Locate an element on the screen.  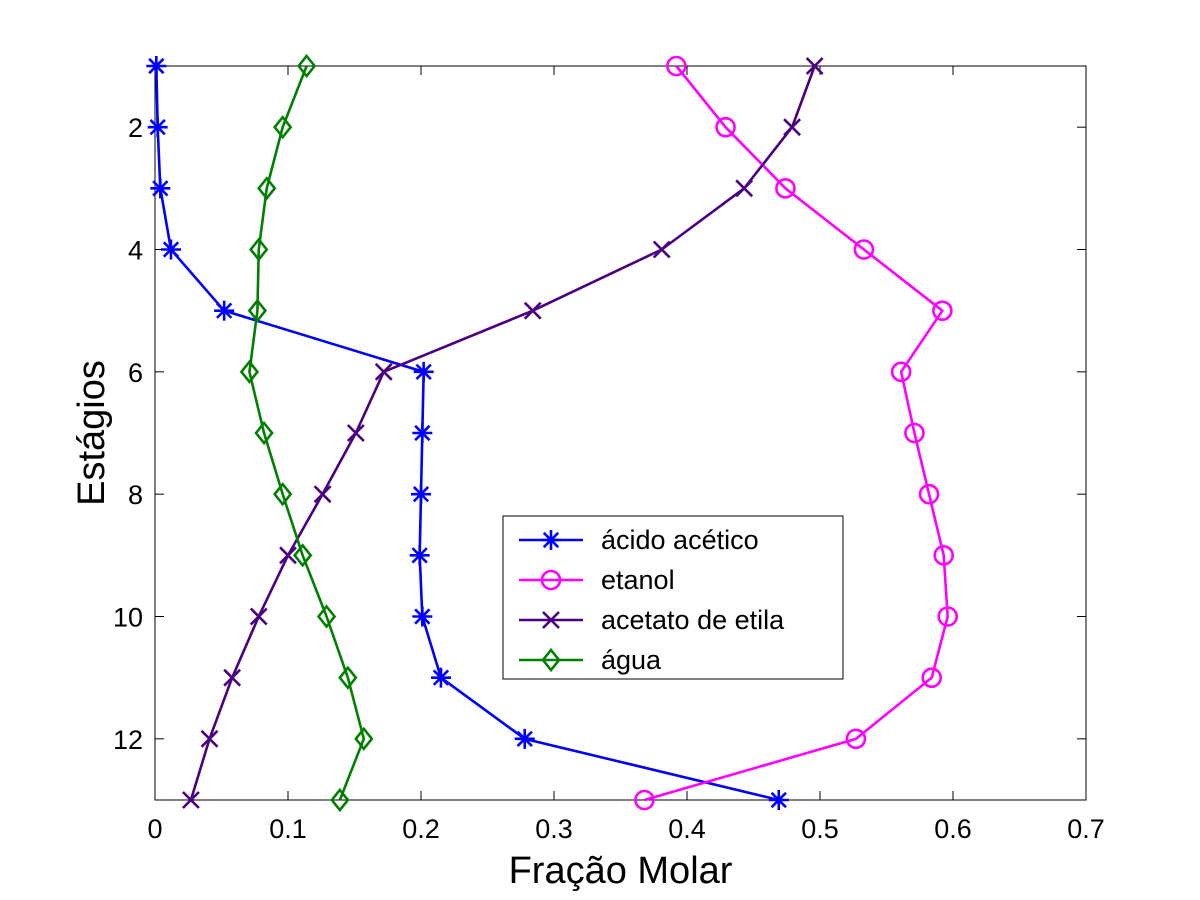
y-tick-label: 2 is located at coordinates (135, 128).